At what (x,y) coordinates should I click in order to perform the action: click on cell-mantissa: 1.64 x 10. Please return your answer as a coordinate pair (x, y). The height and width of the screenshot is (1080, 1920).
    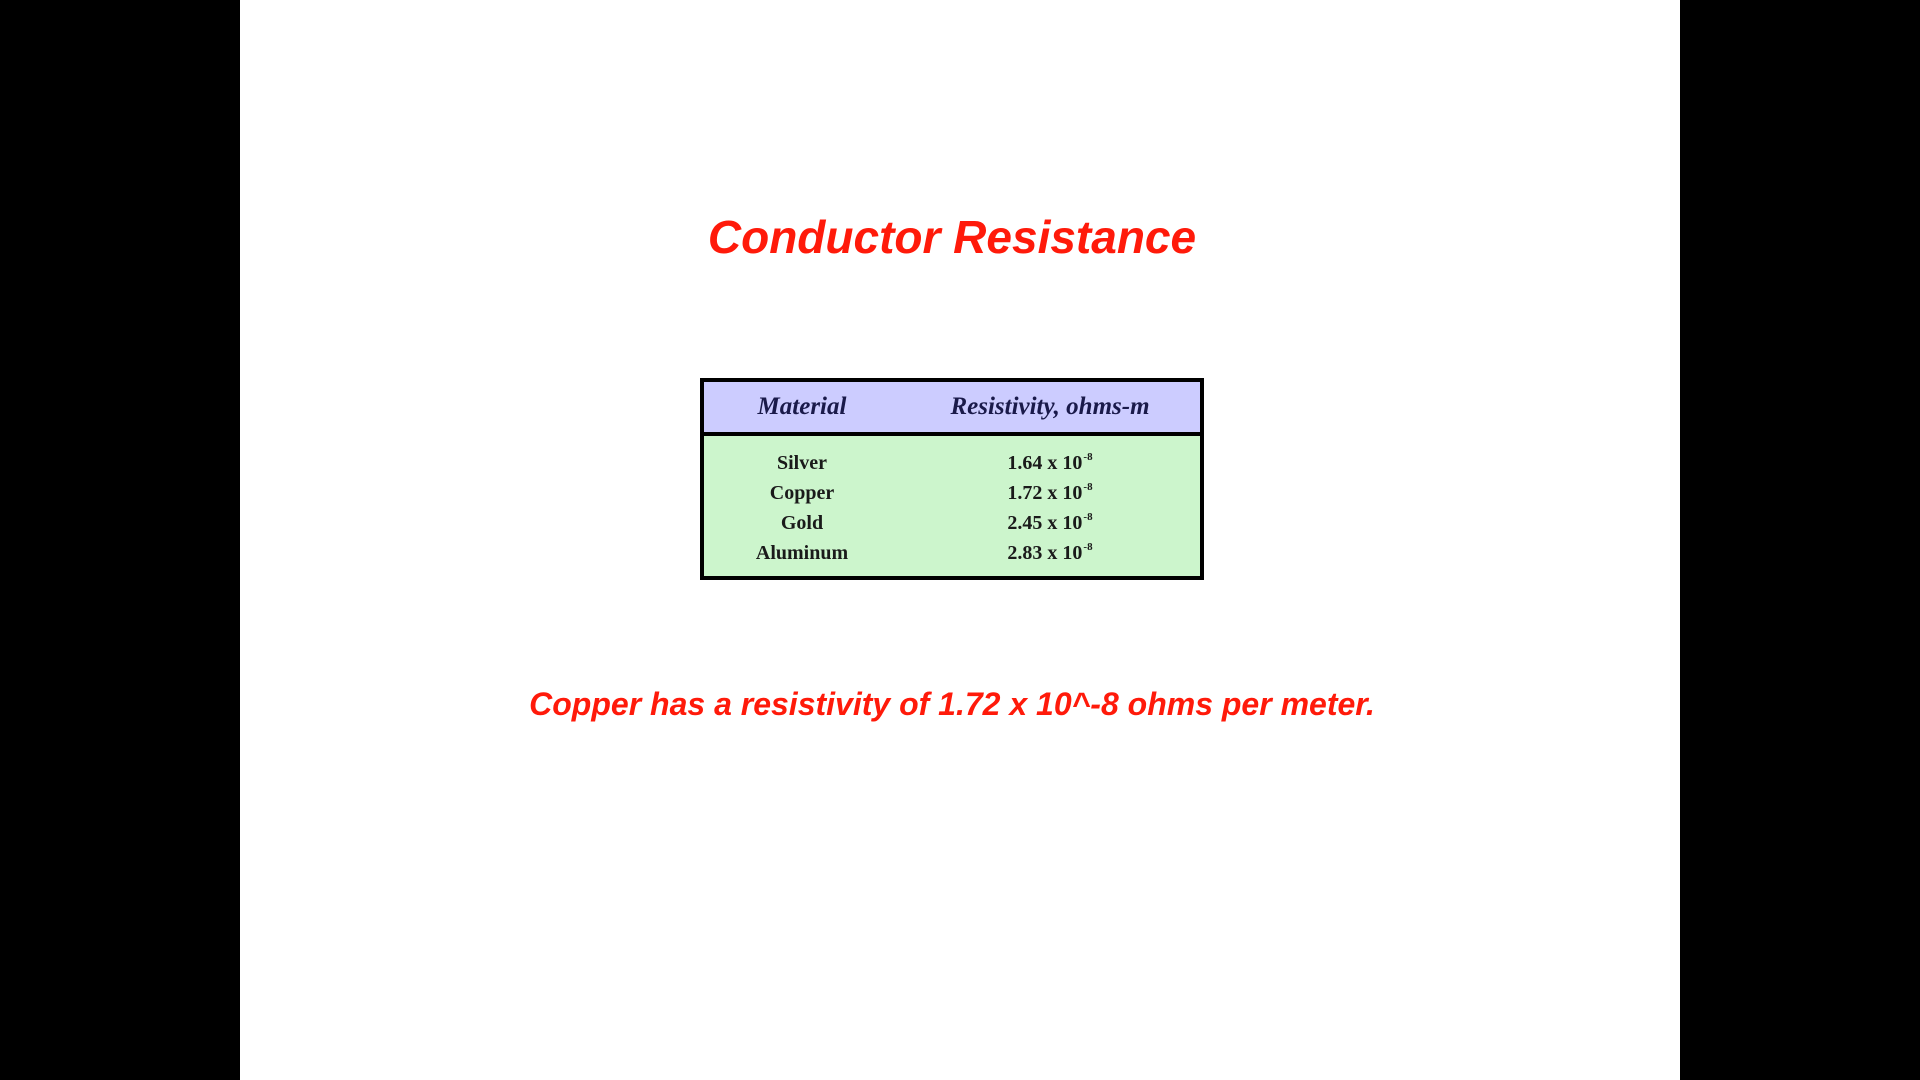
    Looking at the image, I should click on (1045, 463).